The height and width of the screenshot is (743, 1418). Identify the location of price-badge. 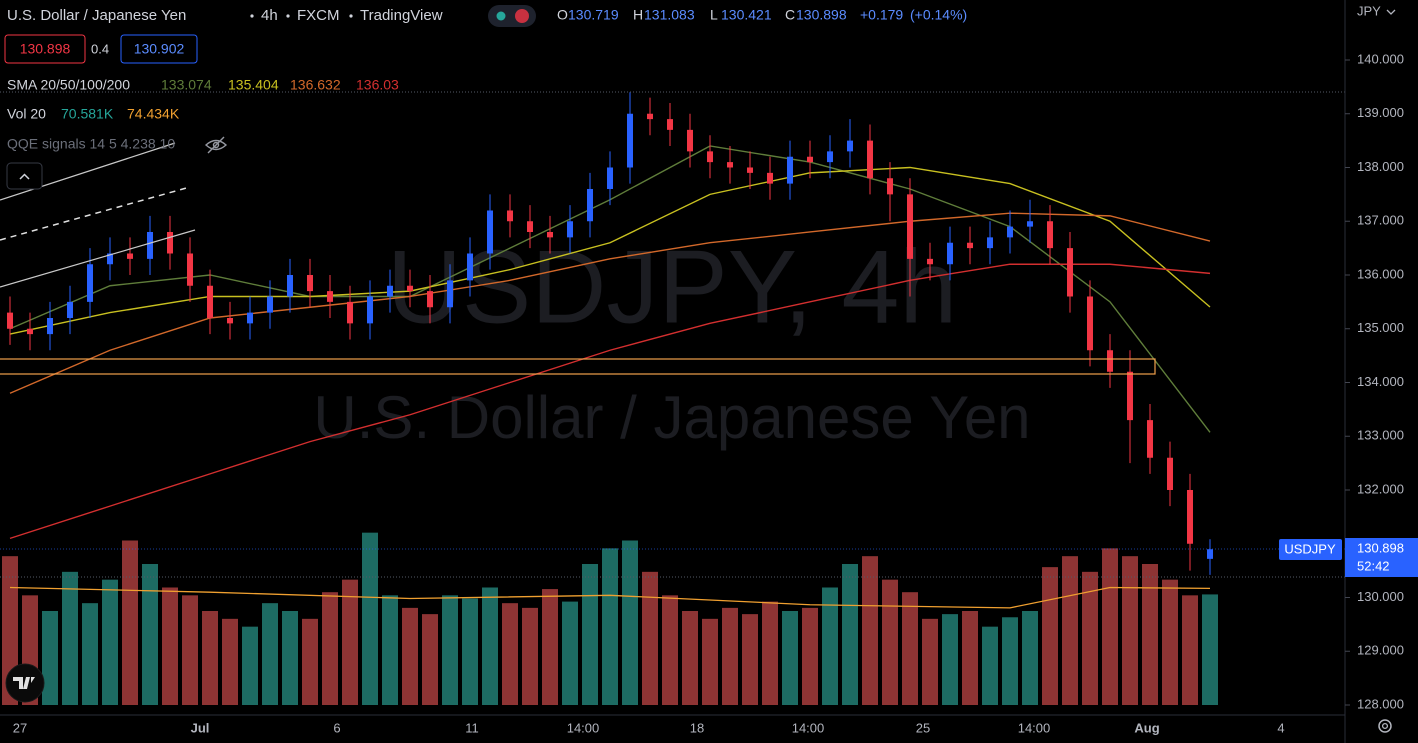
(1381, 557).